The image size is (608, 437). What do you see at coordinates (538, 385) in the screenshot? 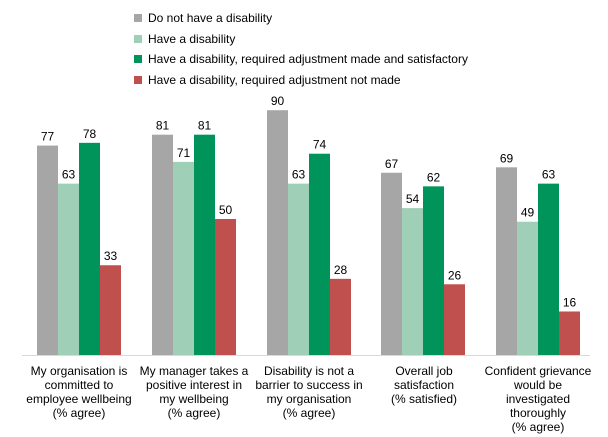
I see `category-label-4-line-1: would be` at bounding box center [538, 385].